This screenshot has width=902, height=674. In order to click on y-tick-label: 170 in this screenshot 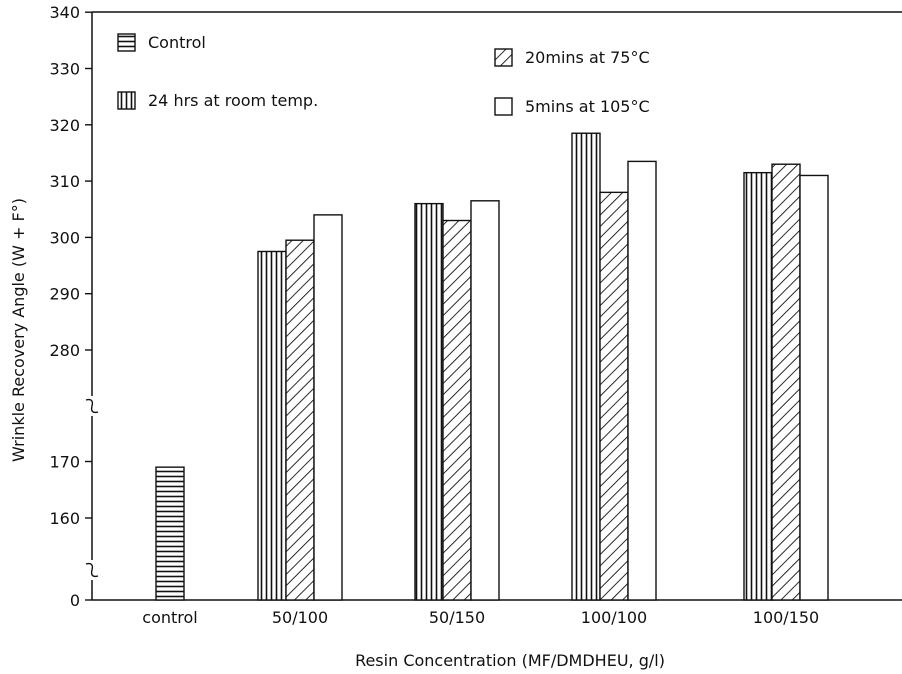, I will do `click(64, 462)`.